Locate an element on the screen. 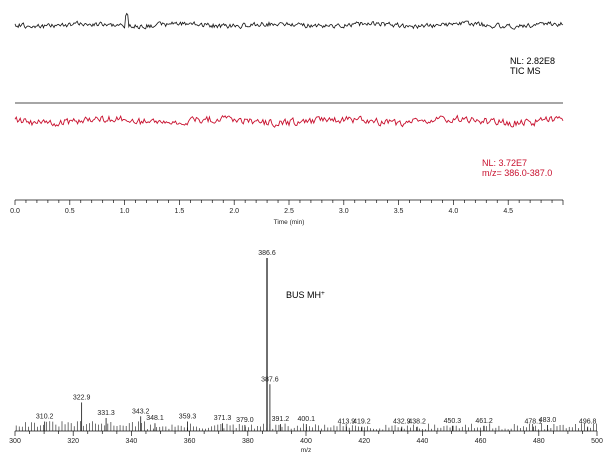 This screenshot has width=605, height=460. mz-tick-label: 380 is located at coordinates (248, 441).